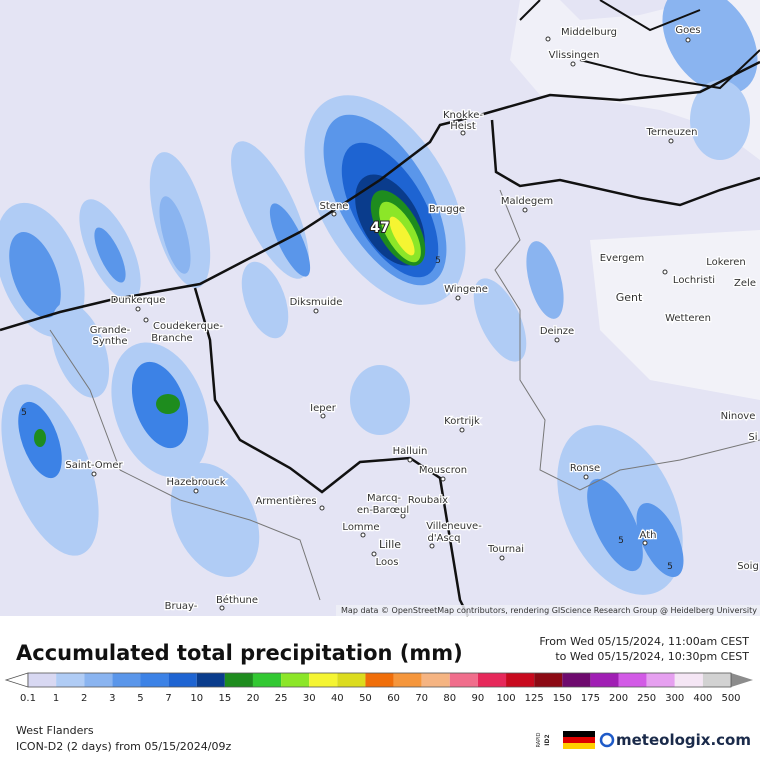  What do you see at coordinates (449, 698) in the screenshot?
I see `legend-label: 80` at bounding box center [449, 698].